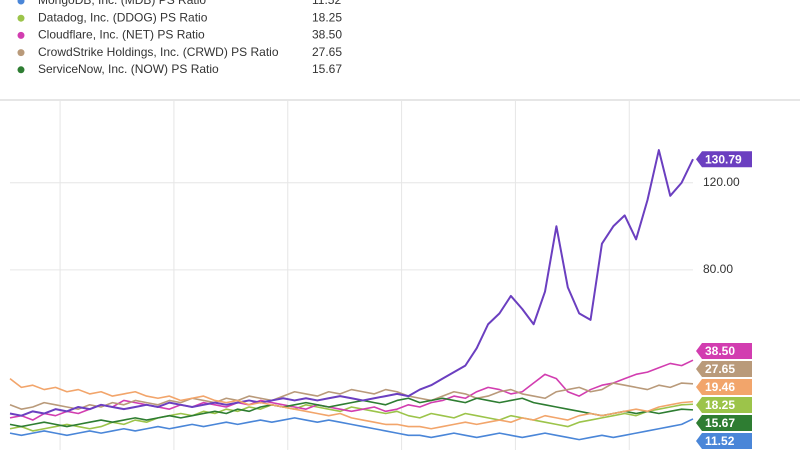 The height and width of the screenshot is (450, 800). Describe the element at coordinates (123, 17) in the screenshot. I see `legend-label: Datadog, Inc. (DDOG) PS Ratio` at that location.